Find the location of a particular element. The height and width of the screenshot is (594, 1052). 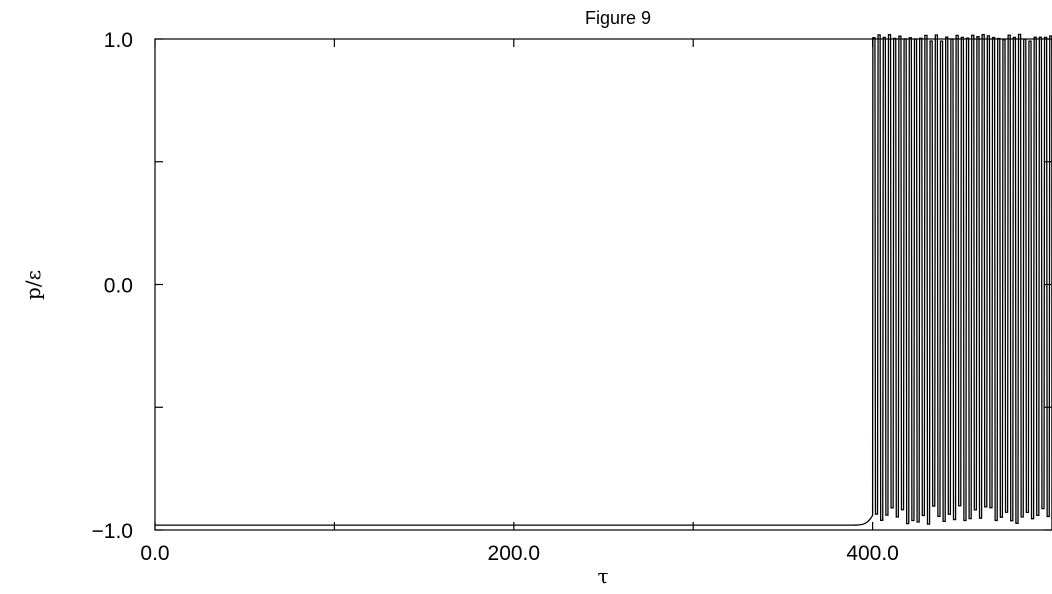

x-tick-label: 0.0 is located at coordinates (154, 553).